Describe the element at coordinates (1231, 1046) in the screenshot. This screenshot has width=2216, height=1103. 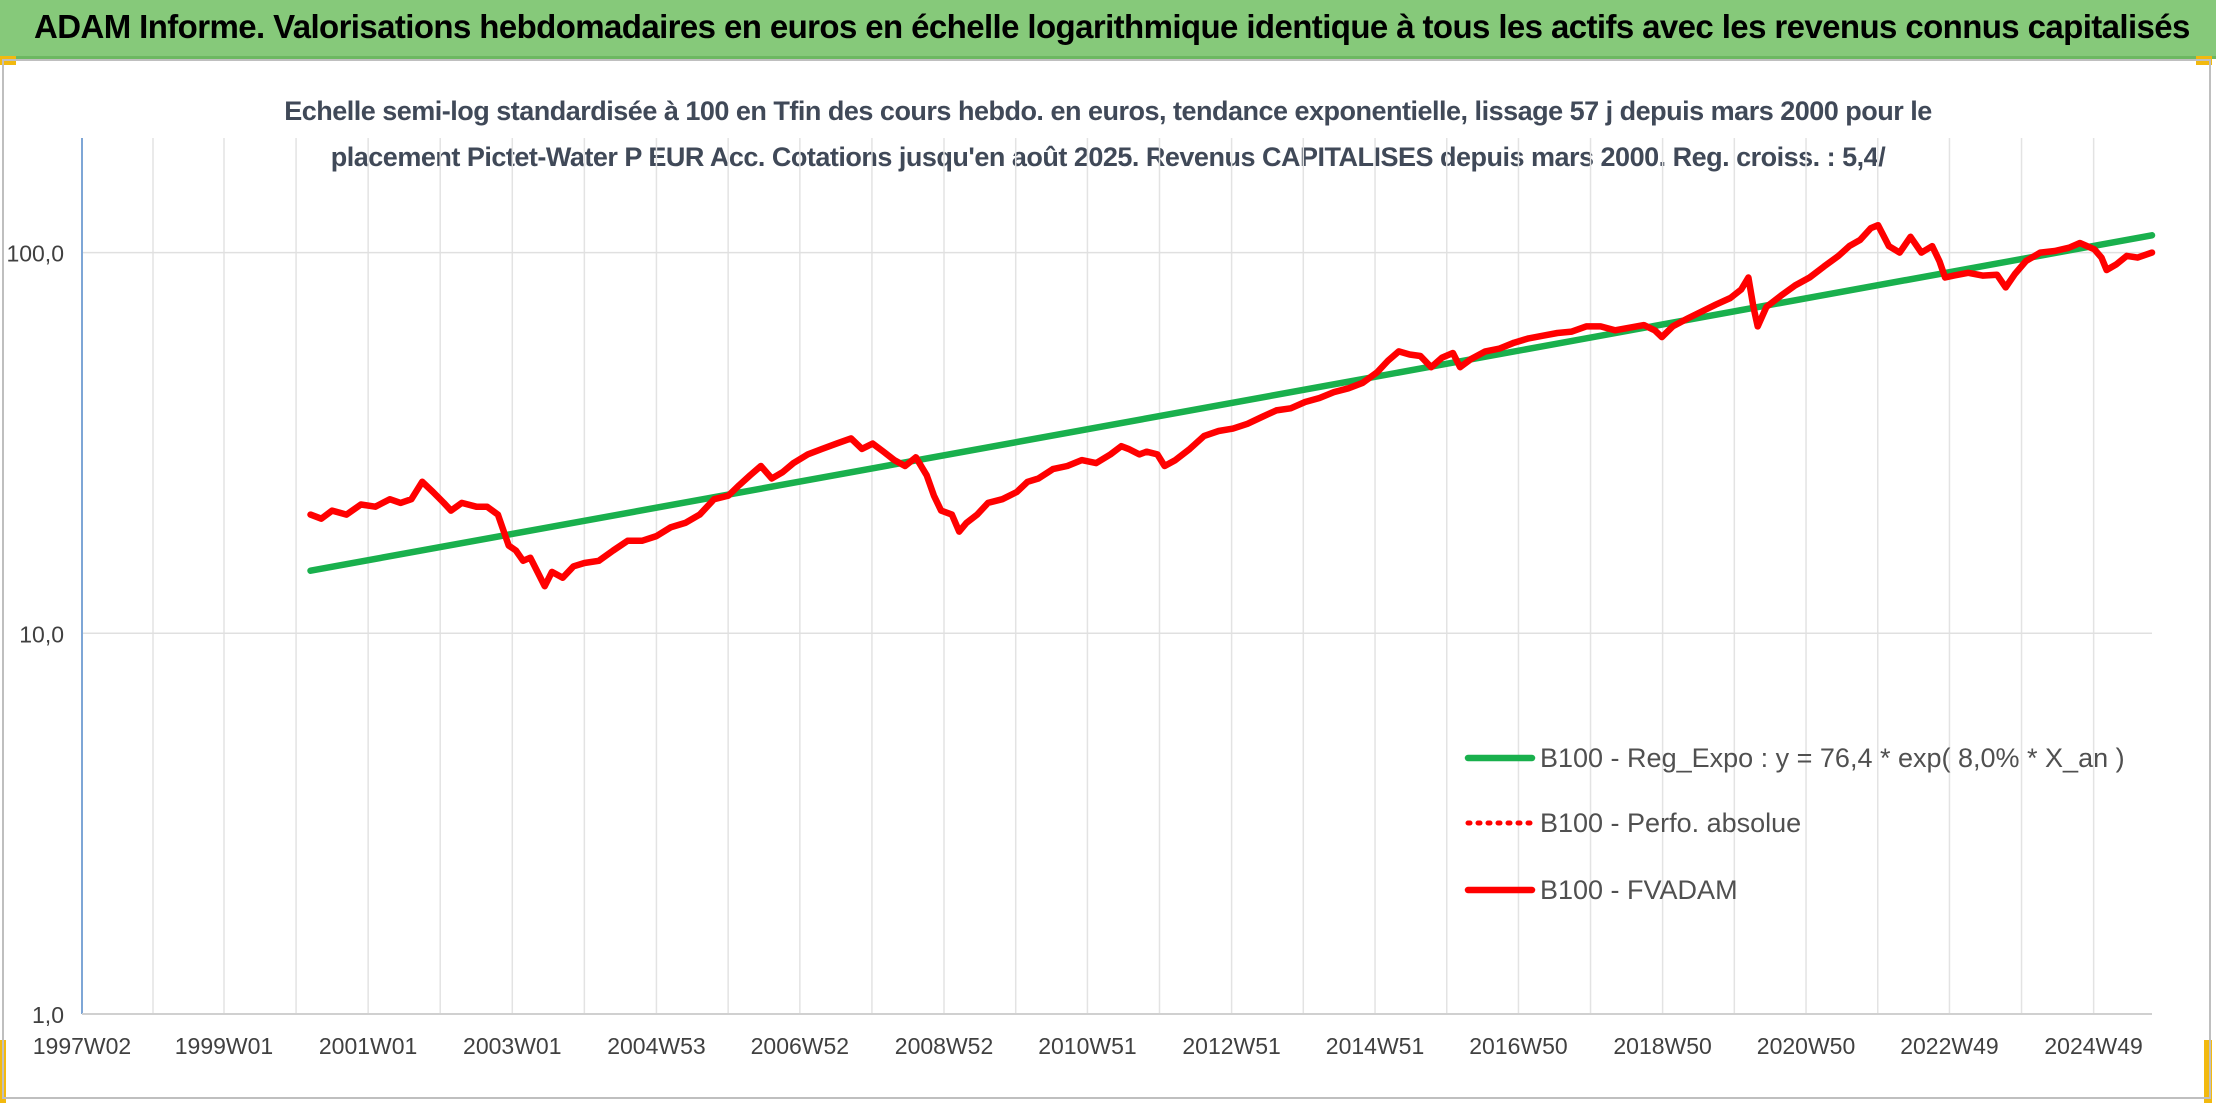
I see `x-tick-label: 2012W51` at that location.